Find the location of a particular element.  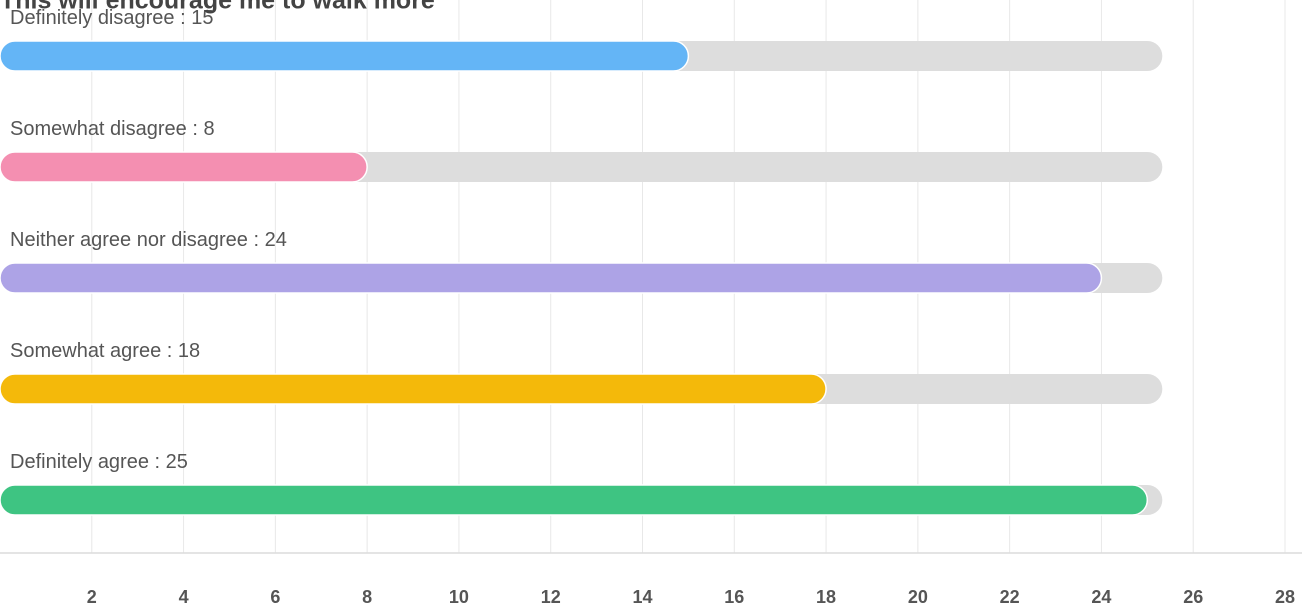

bar-label: Somewhat agree : 18 is located at coordinates (105, 351).